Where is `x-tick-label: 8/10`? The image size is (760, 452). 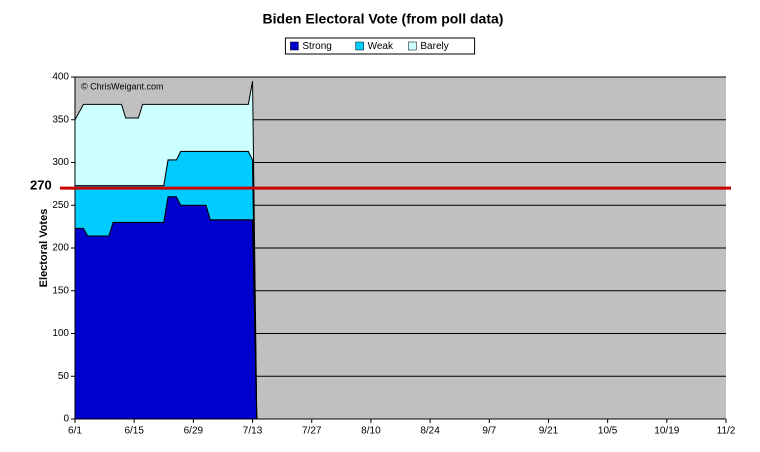 x-tick-label: 8/10 is located at coordinates (371, 431).